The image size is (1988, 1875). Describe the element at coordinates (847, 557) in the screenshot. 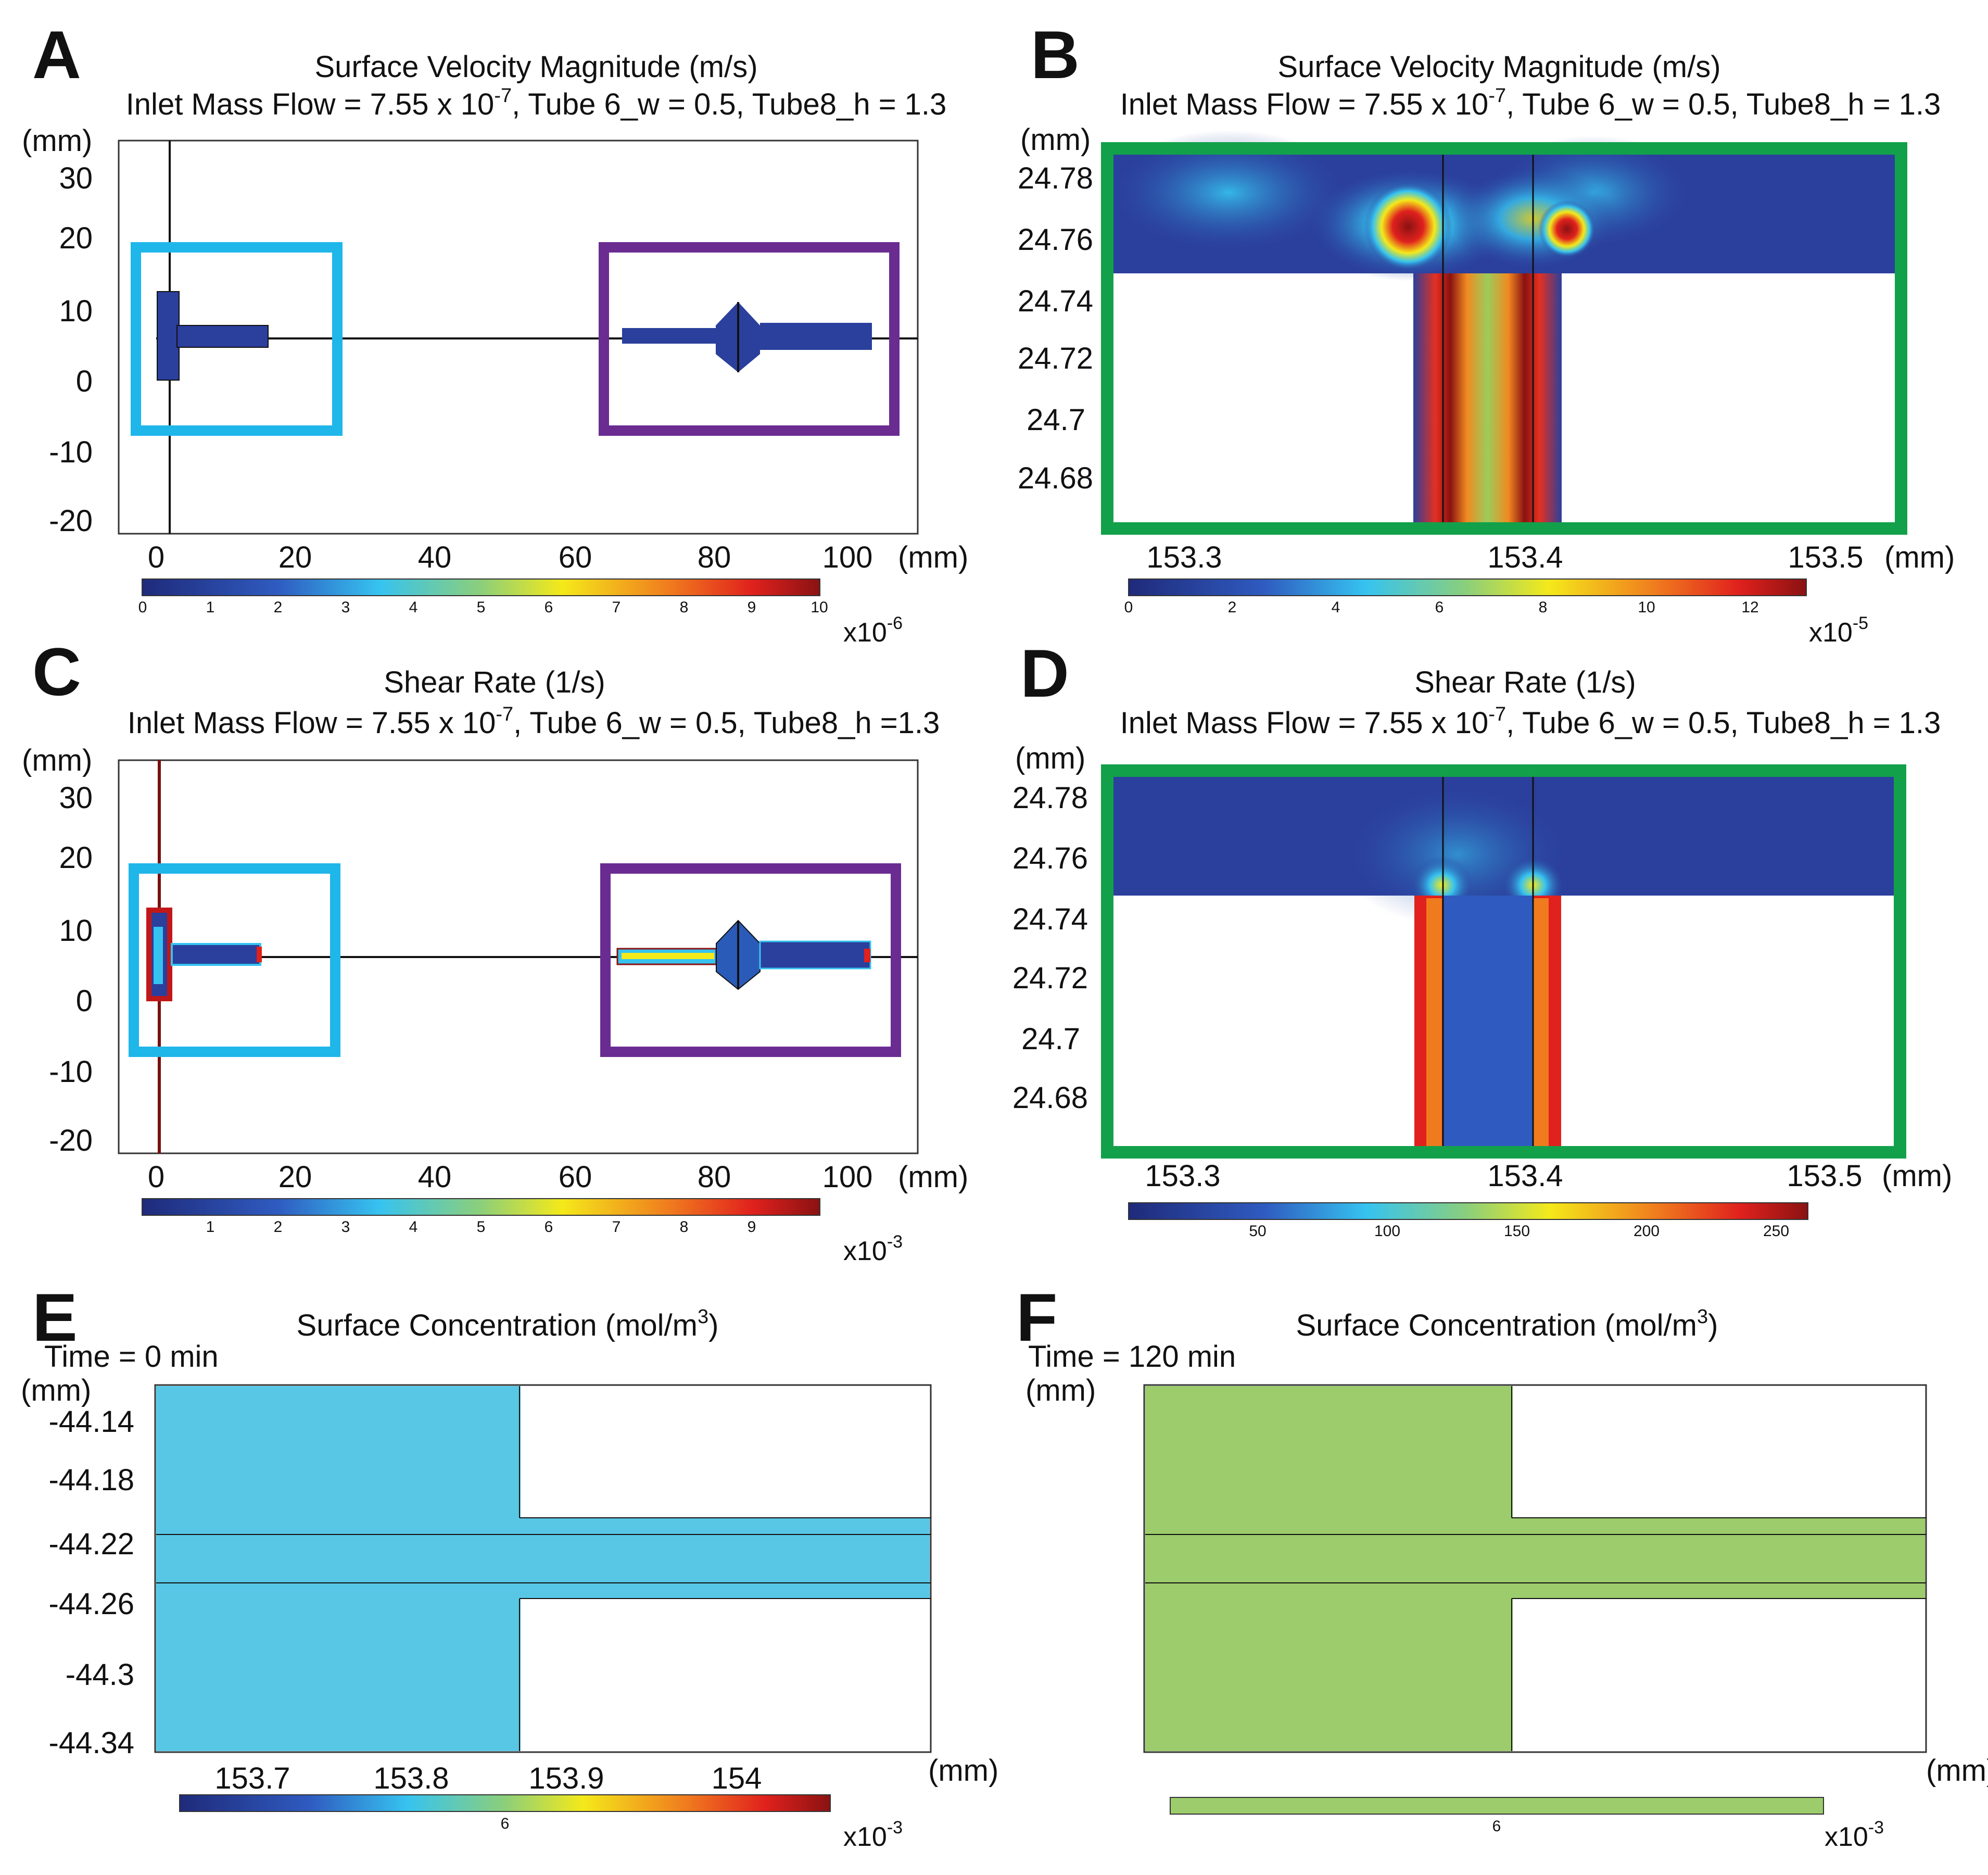

I see `x-tick: 100` at that location.